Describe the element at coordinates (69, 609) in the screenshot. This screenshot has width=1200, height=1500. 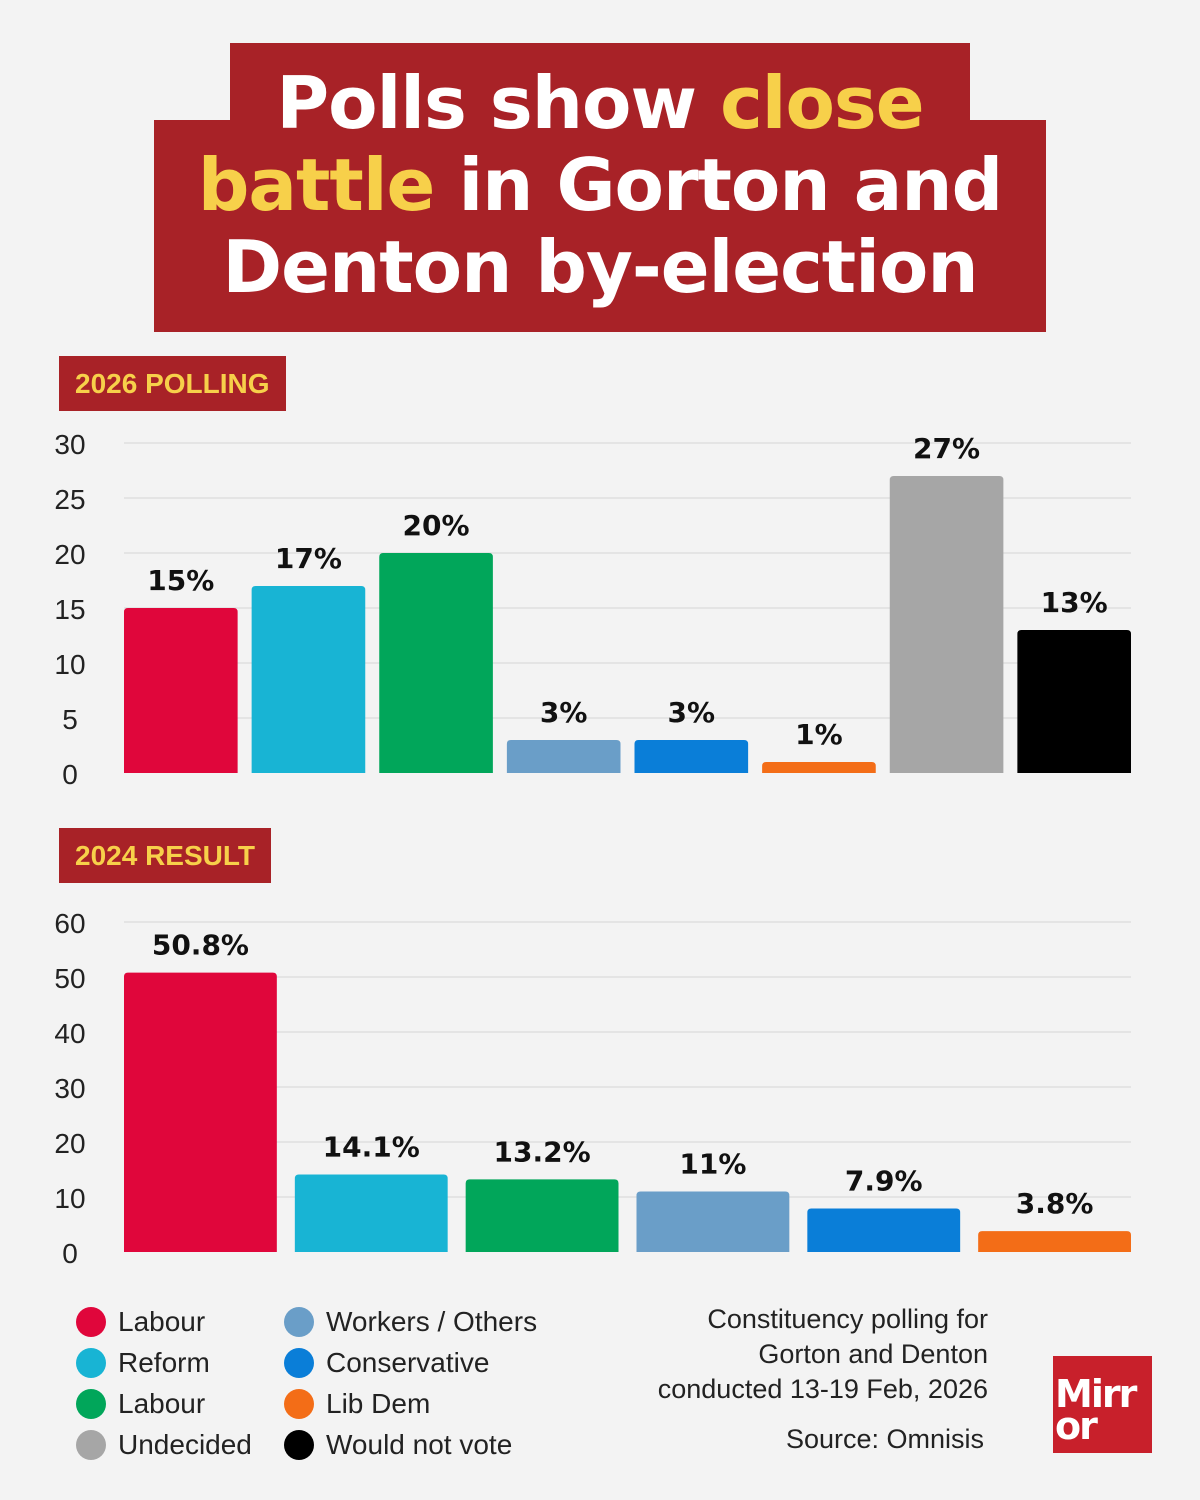
I see `y-tick-label: 15` at that location.